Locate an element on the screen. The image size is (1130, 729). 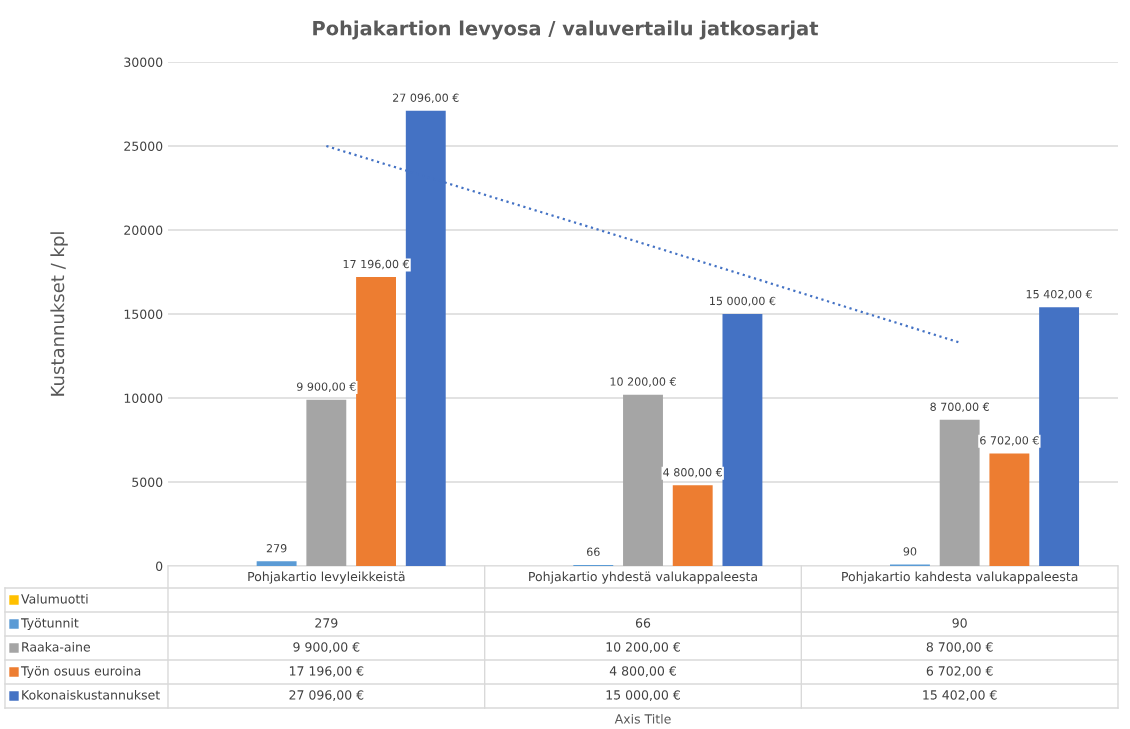
legend-label: Kokonaiskustannukset is located at coordinates (91, 694).